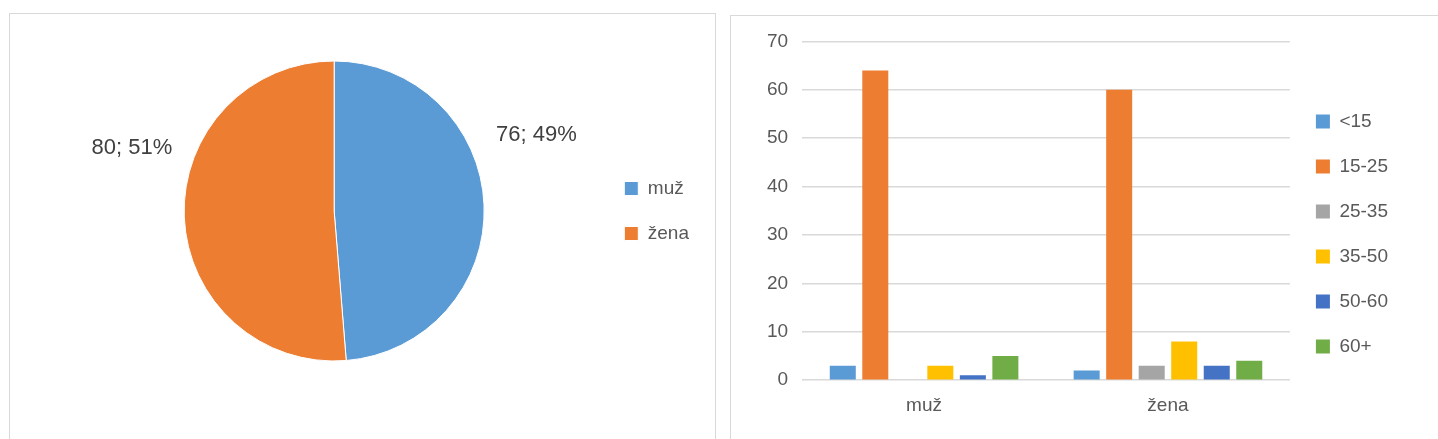 This screenshot has width=1438, height=439. I want to click on legend-label: 60+, so click(1355, 345).